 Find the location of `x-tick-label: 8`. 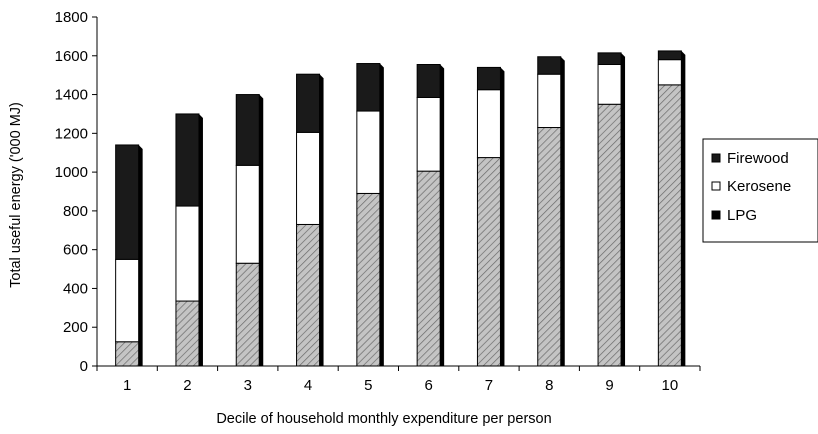

x-tick-label: 8 is located at coordinates (549, 385).